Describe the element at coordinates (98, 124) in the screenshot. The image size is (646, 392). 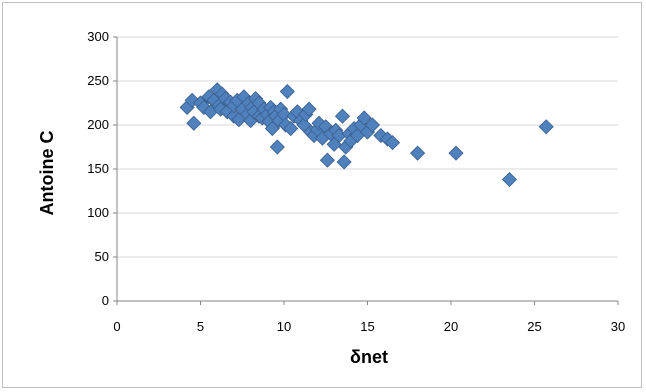
I see `y-tick-label: 200` at that location.